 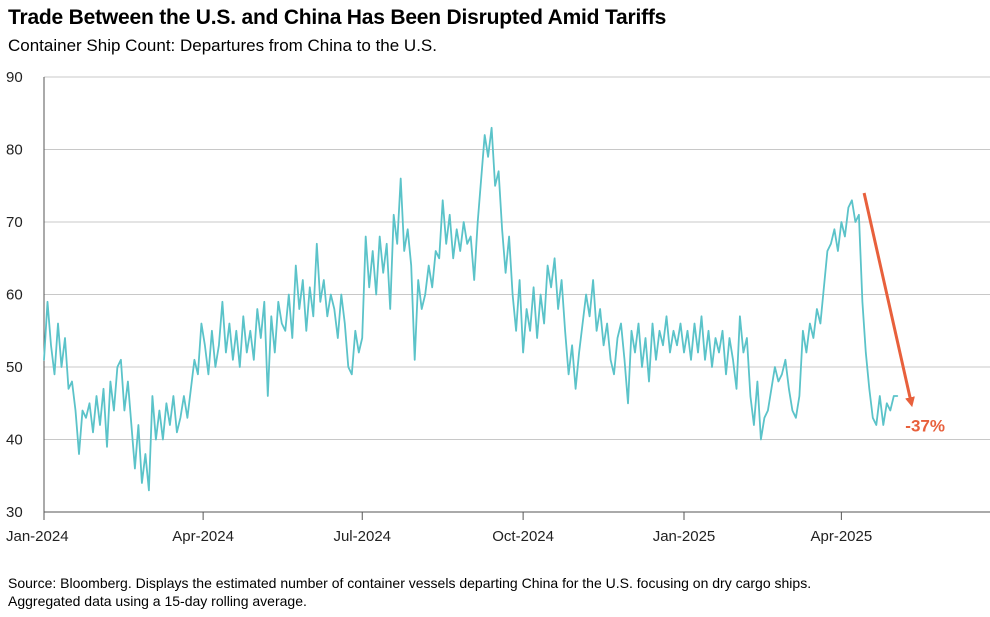 I want to click on annotation-layer: -37%, so click(x=903, y=313).